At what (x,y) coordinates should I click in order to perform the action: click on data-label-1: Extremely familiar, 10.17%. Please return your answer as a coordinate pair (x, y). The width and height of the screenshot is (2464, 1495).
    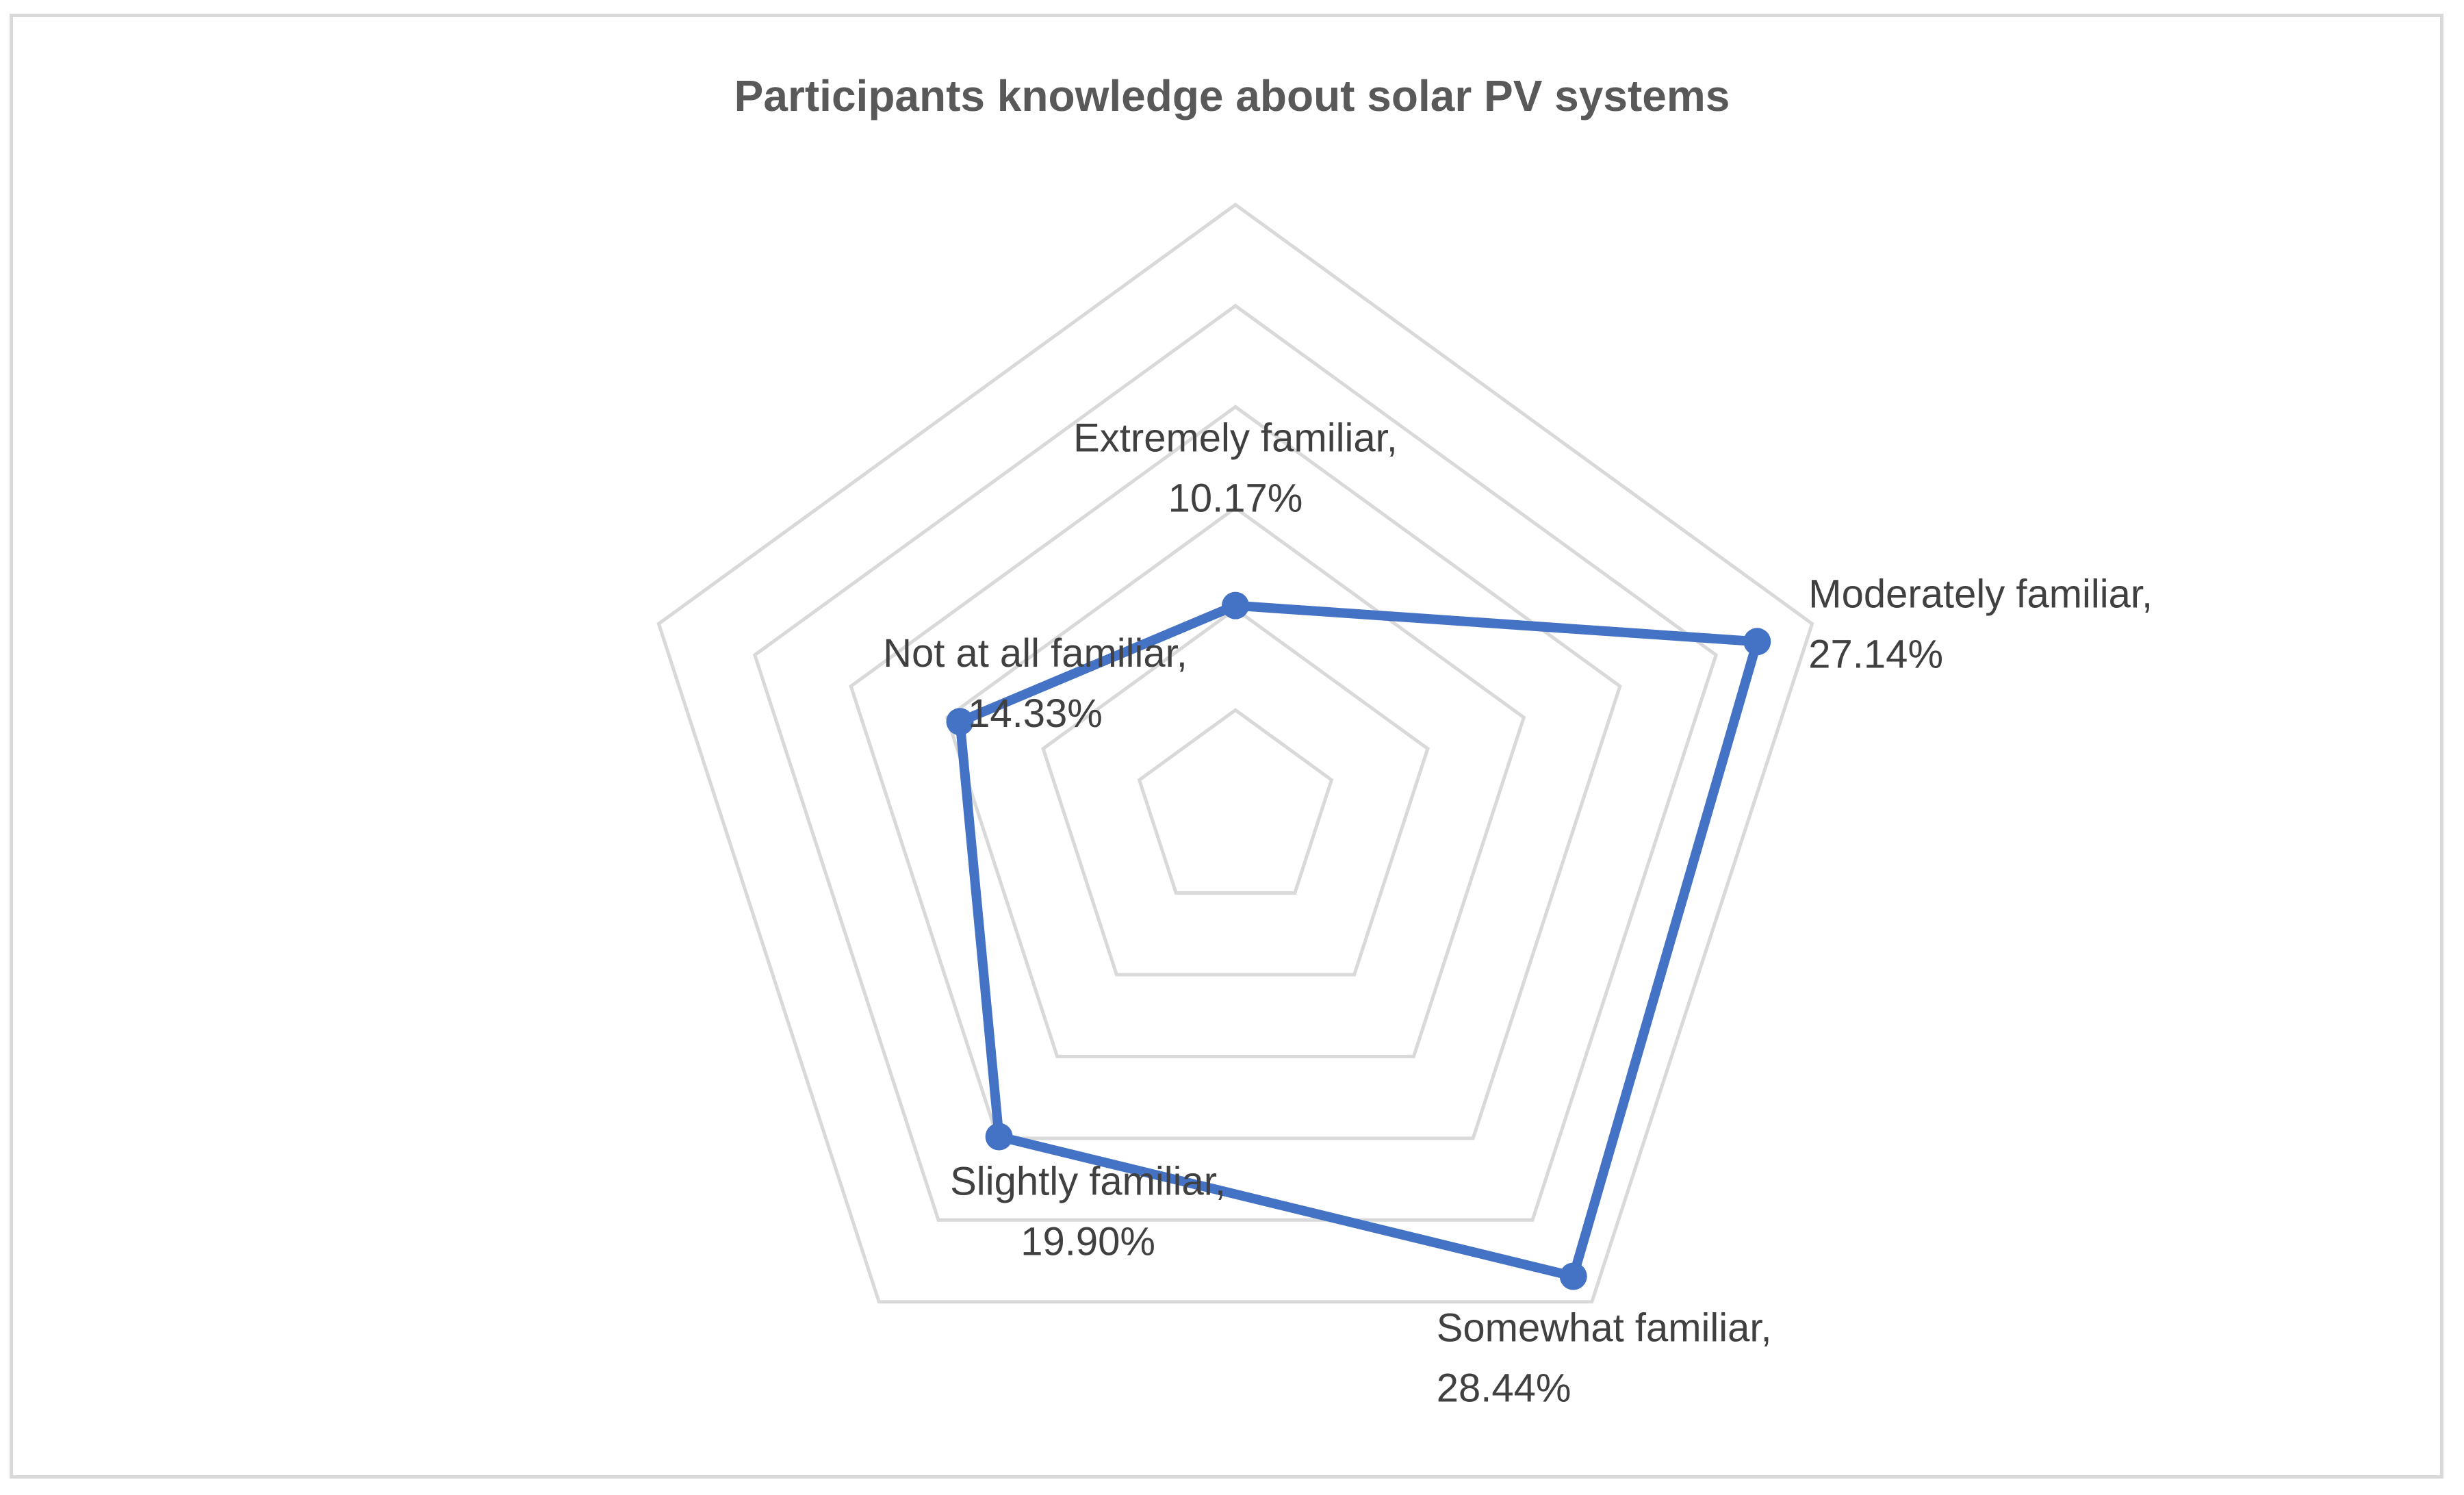
    Looking at the image, I should click on (1235, 468).